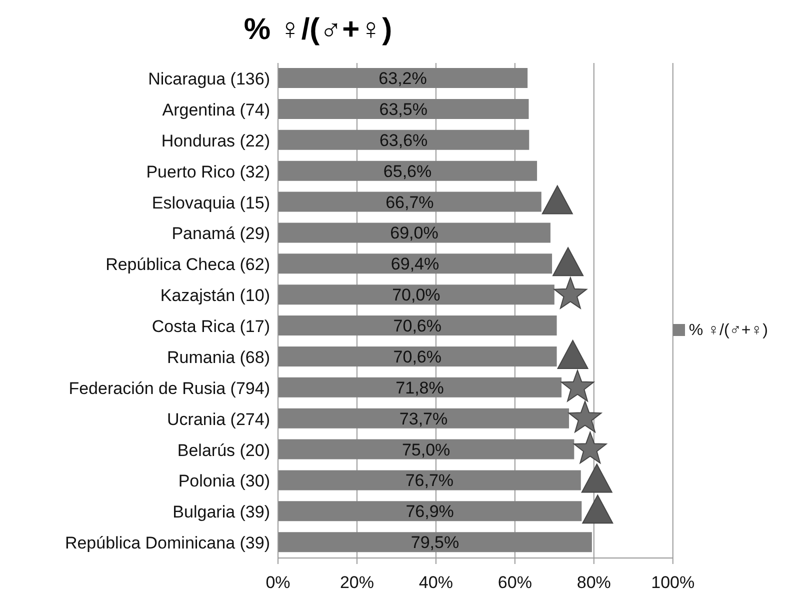 Image resolution: width=796 pixels, height=611 pixels. What do you see at coordinates (430, 512) in the screenshot?
I see `data-label: 76,9%` at bounding box center [430, 512].